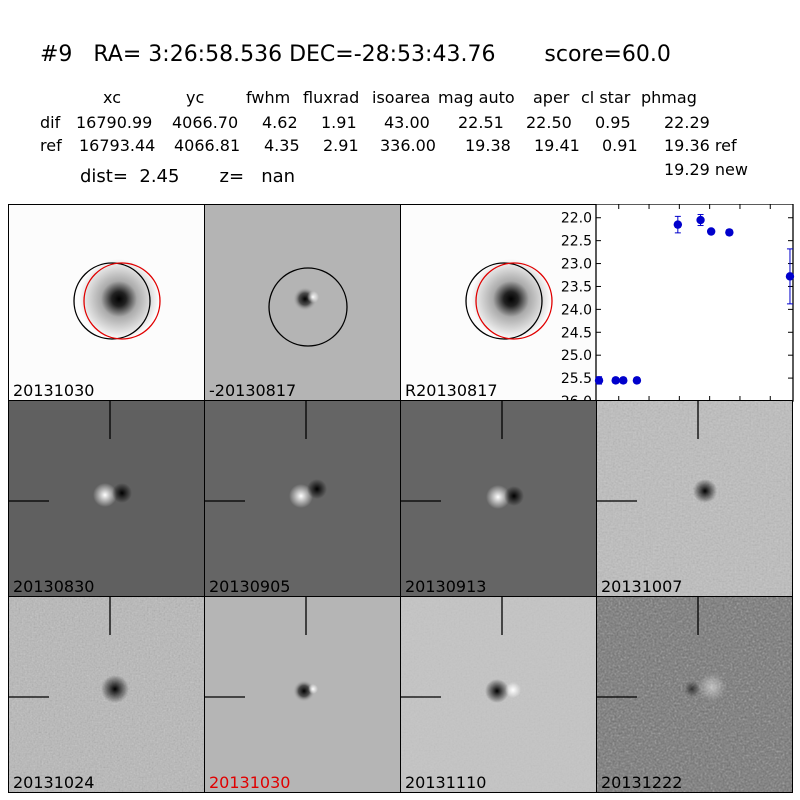  Describe the element at coordinates (451, 391) in the screenshot. I see `stamp-label: R20130817` at that location.